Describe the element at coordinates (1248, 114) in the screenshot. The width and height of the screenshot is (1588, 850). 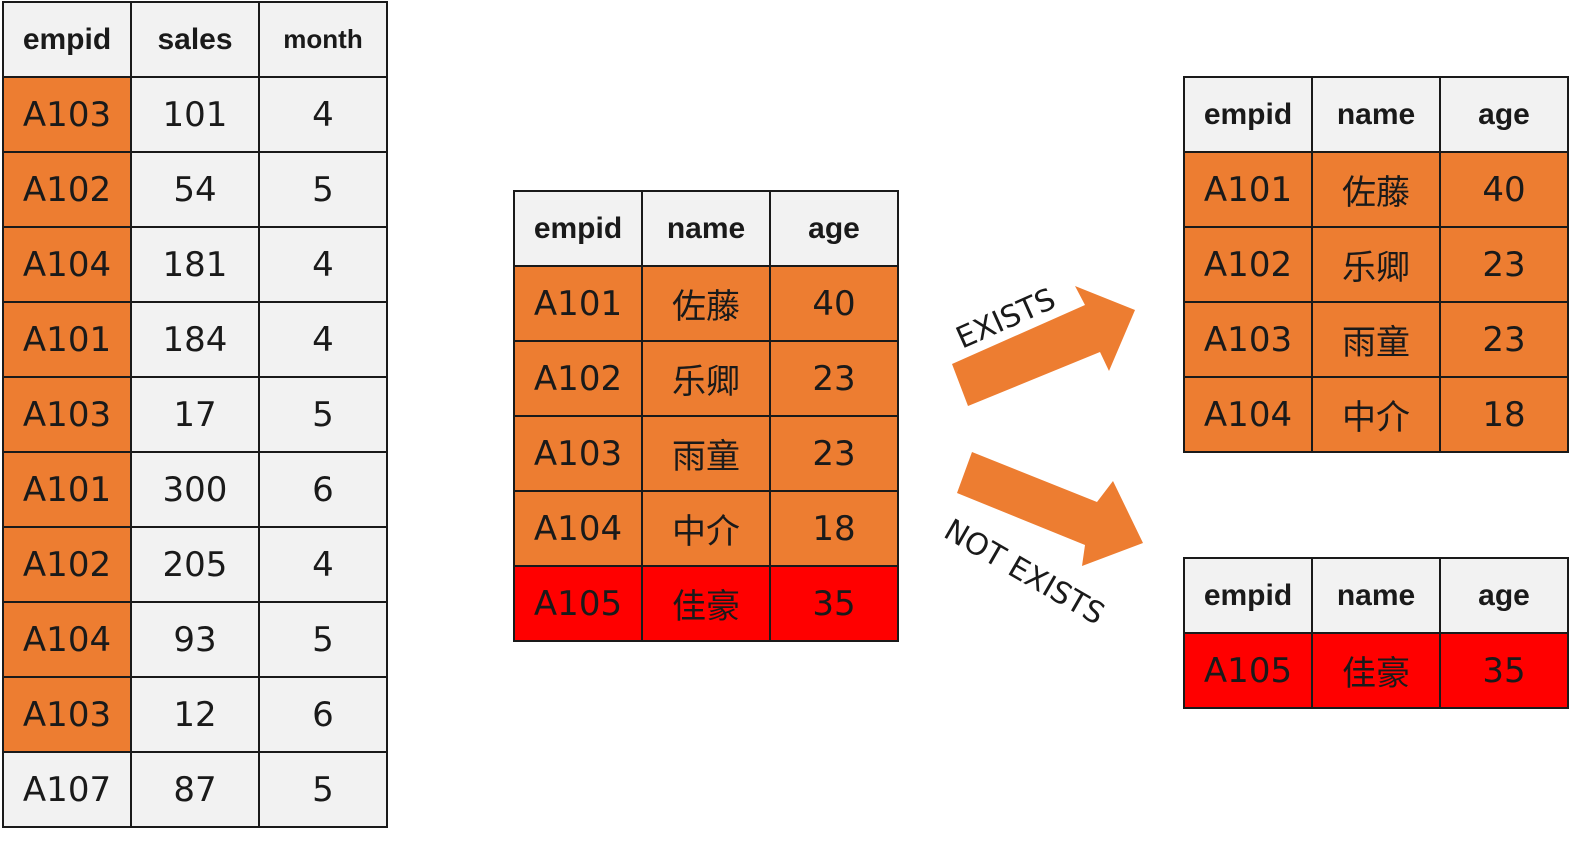
I see `exists-header-empid: empid` at that location.